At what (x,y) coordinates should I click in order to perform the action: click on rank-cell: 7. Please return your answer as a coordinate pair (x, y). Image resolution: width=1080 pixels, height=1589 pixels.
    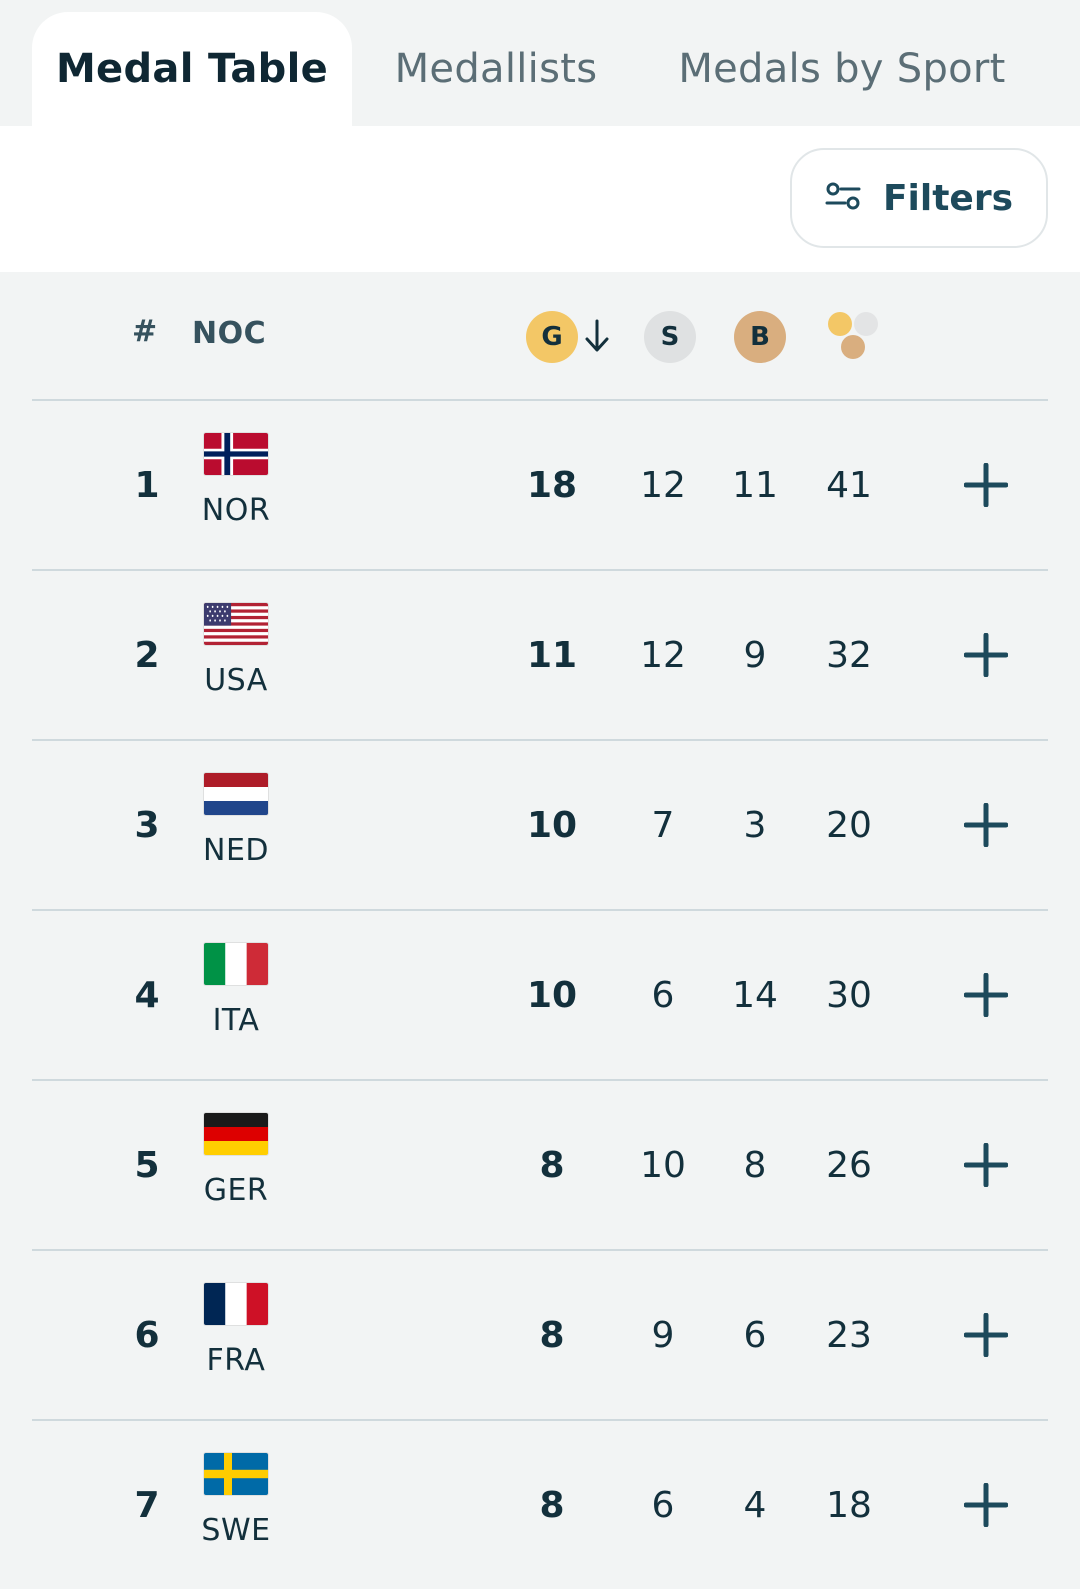
    Looking at the image, I should click on (147, 1505).